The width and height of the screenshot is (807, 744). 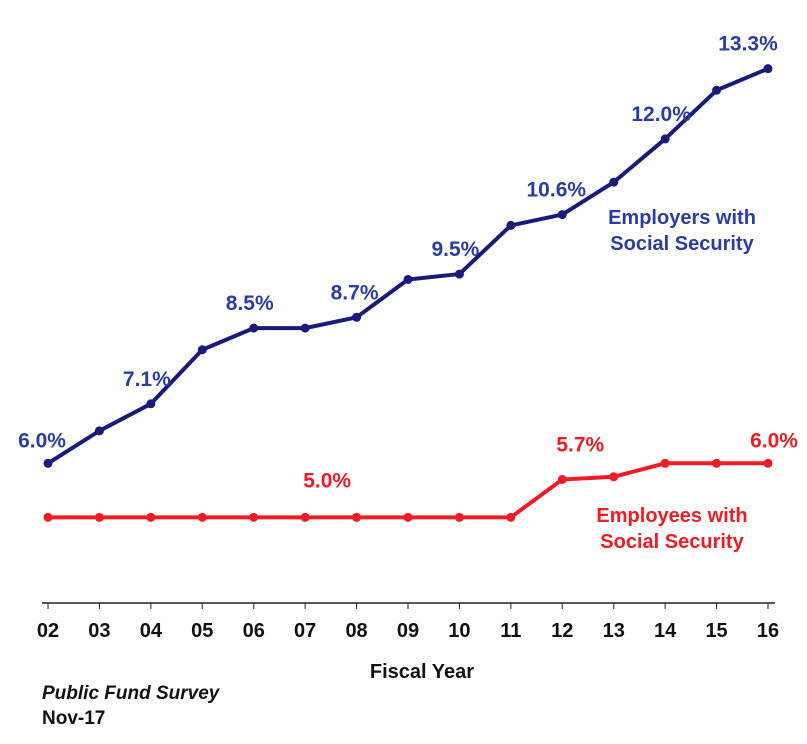 What do you see at coordinates (202, 631) in the screenshot?
I see `x-tick-label: 05` at bounding box center [202, 631].